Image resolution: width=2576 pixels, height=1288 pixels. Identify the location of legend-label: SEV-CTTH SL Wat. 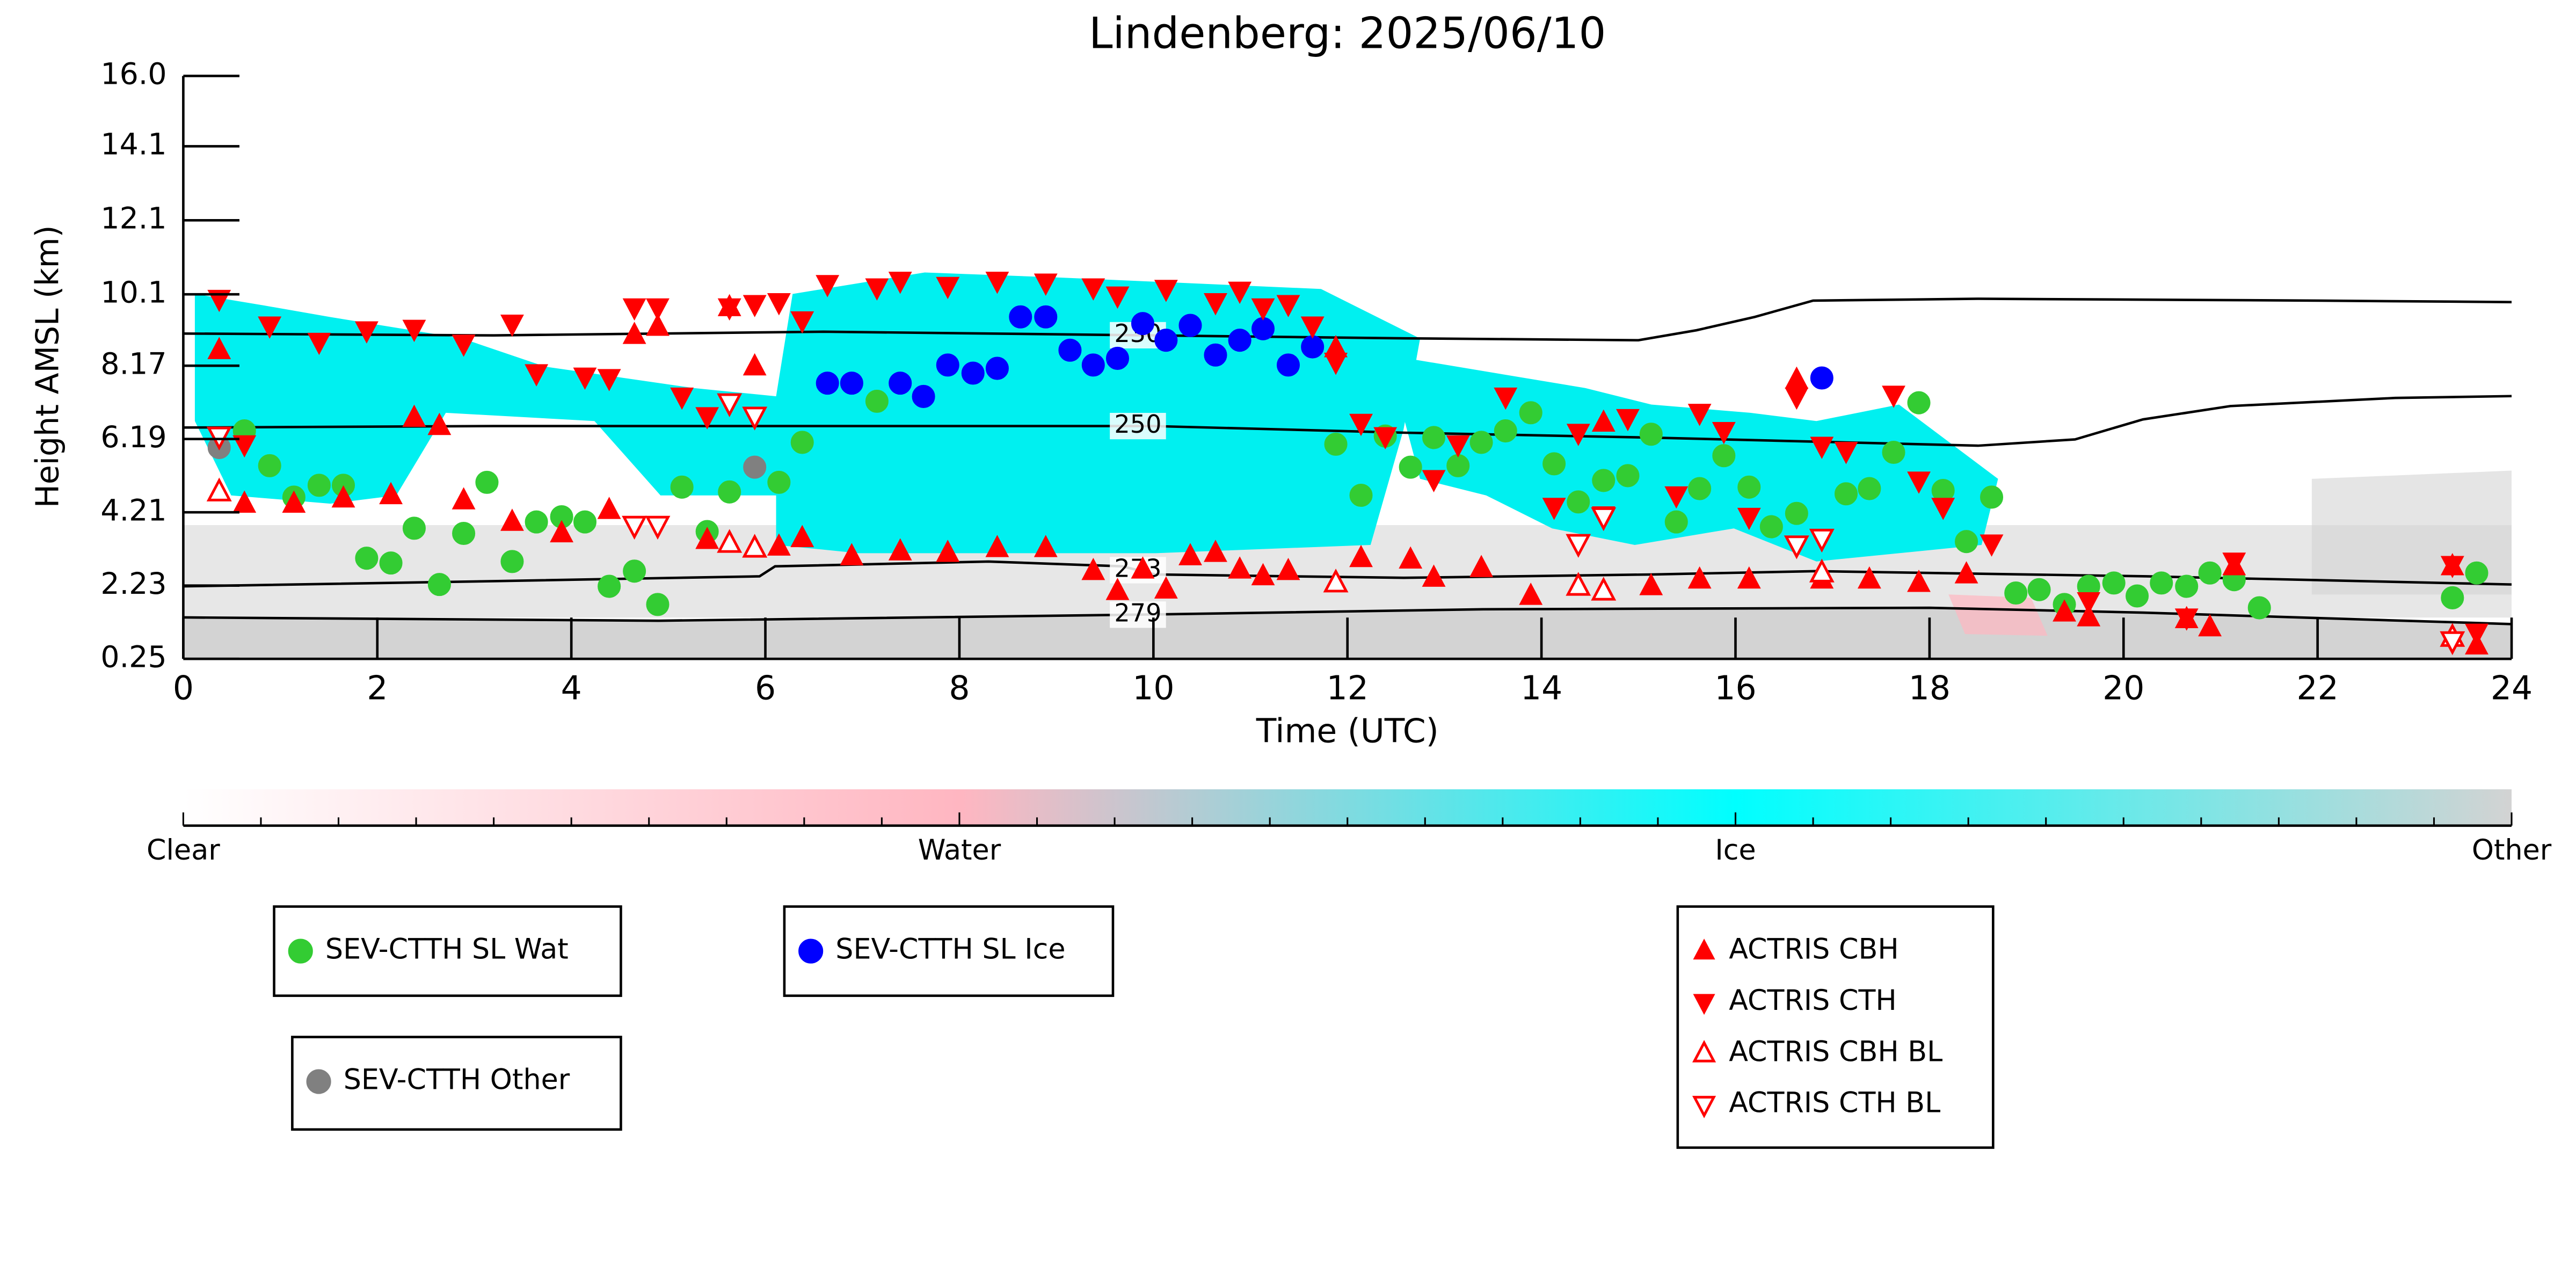
(447, 949).